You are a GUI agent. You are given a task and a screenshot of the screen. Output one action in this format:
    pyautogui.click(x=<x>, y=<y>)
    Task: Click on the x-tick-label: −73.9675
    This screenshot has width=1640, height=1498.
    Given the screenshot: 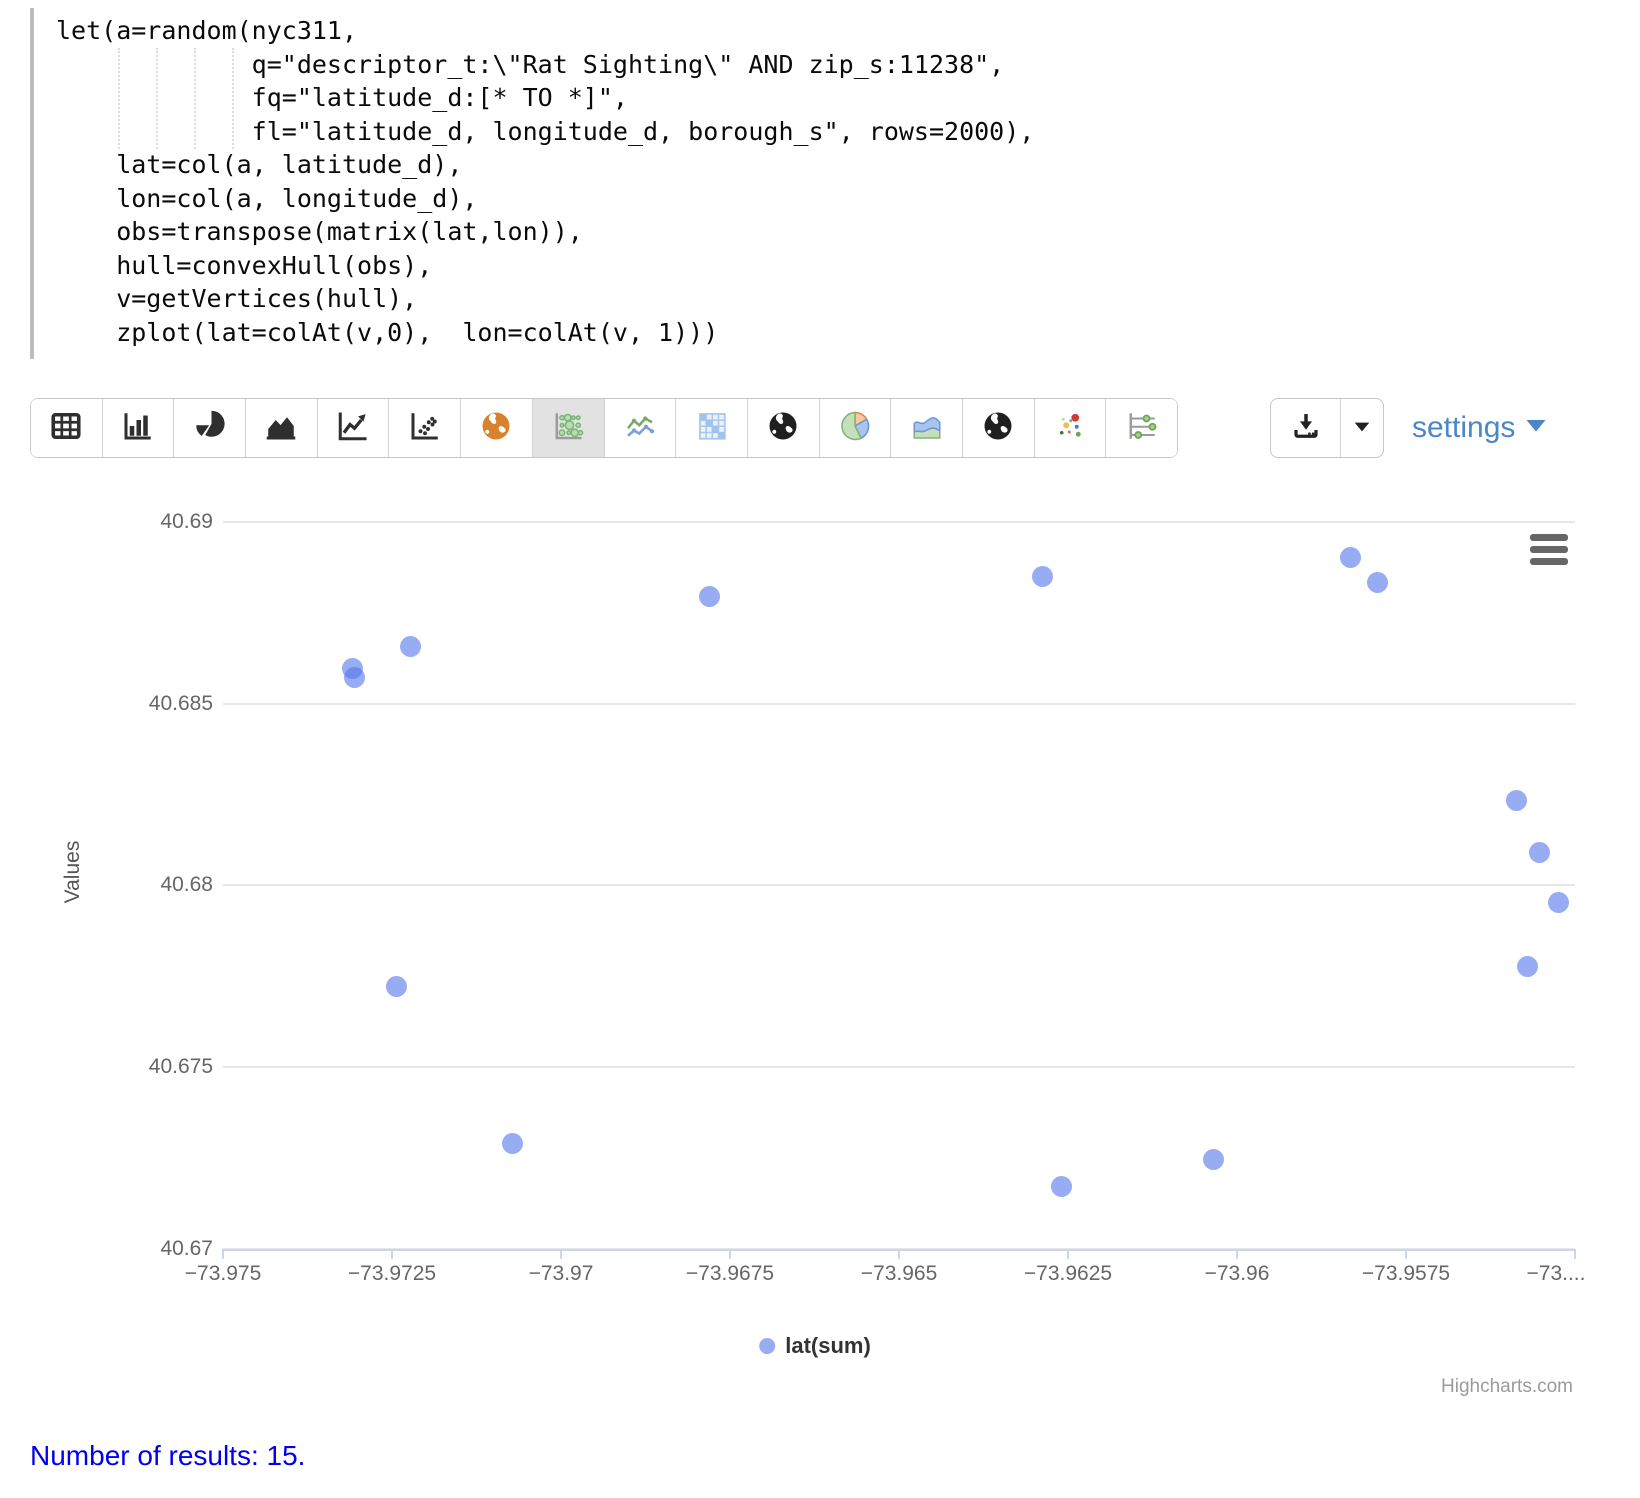 What is the action you would take?
    pyautogui.click(x=730, y=1273)
    